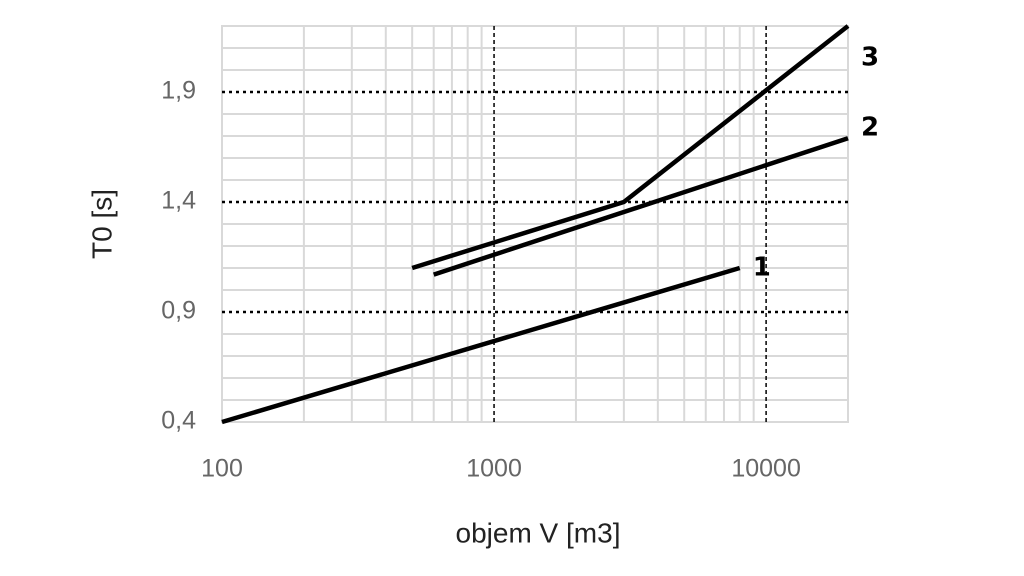  What do you see at coordinates (870, 58) in the screenshot?
I see `series-label: 3` at bounding box center [870, 58].